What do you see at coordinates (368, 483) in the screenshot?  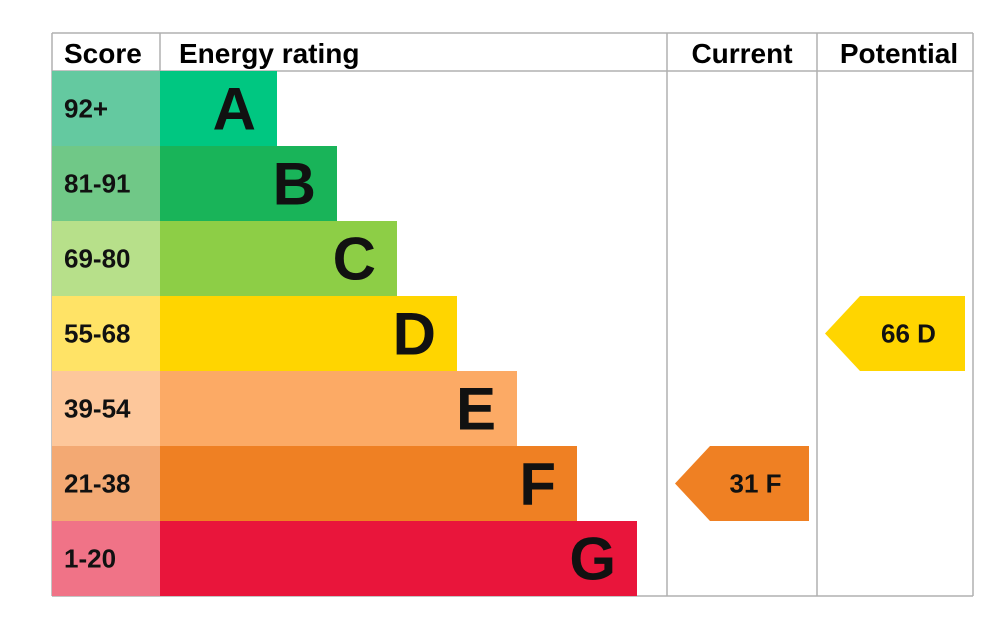 I see `band-bar-f` at bounding box center [368, 483].